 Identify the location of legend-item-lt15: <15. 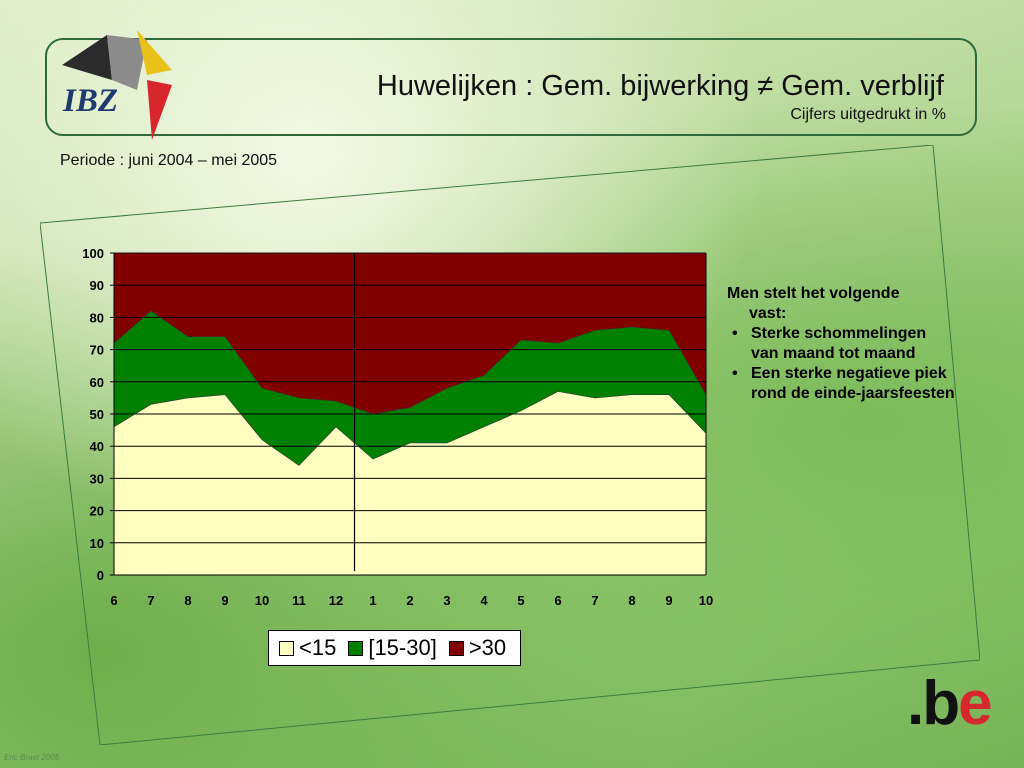
(307, 648).